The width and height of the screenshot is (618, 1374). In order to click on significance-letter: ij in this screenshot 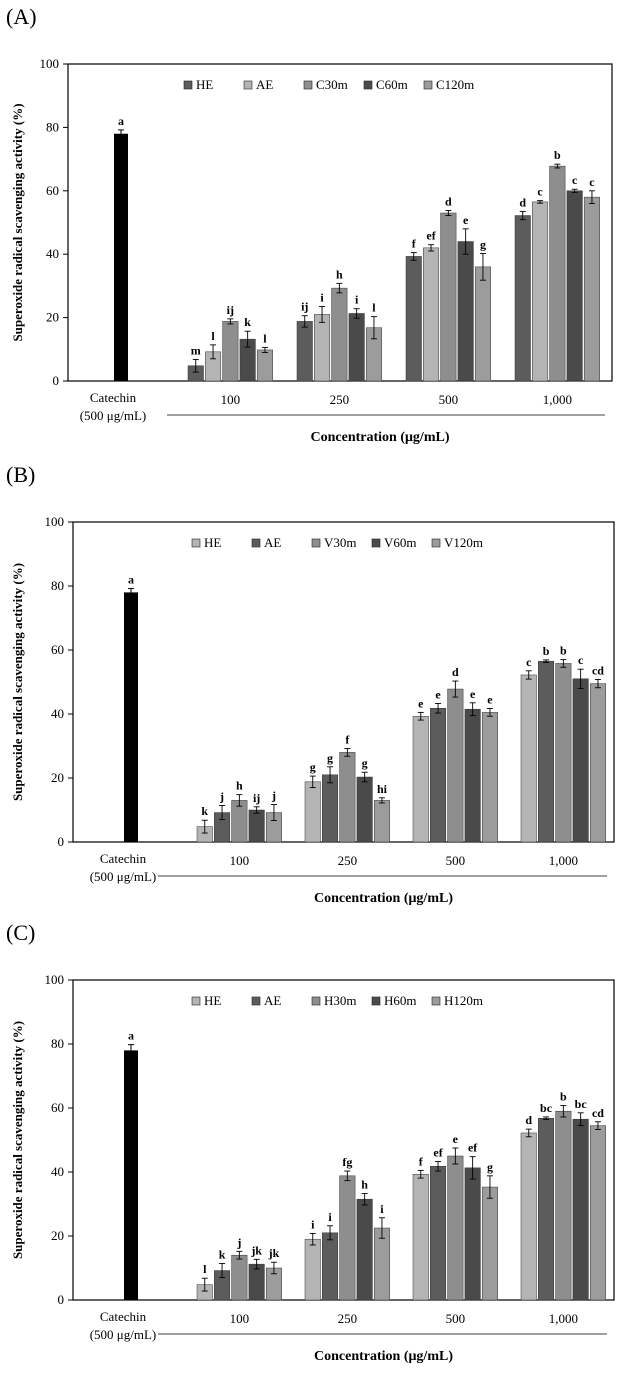, I will do `click(230, 310)`.